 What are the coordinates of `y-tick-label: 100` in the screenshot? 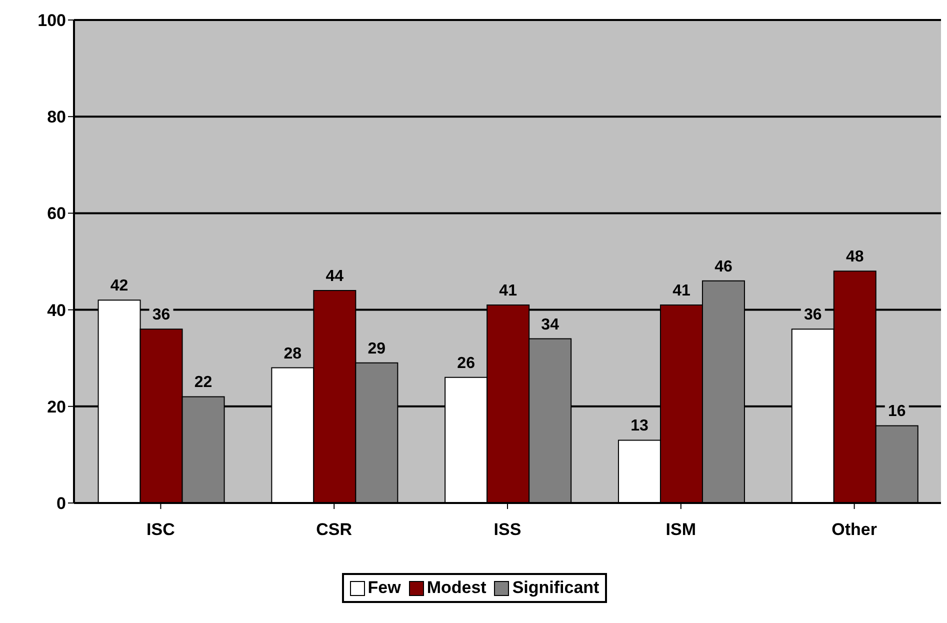 It's located at (52, 20).